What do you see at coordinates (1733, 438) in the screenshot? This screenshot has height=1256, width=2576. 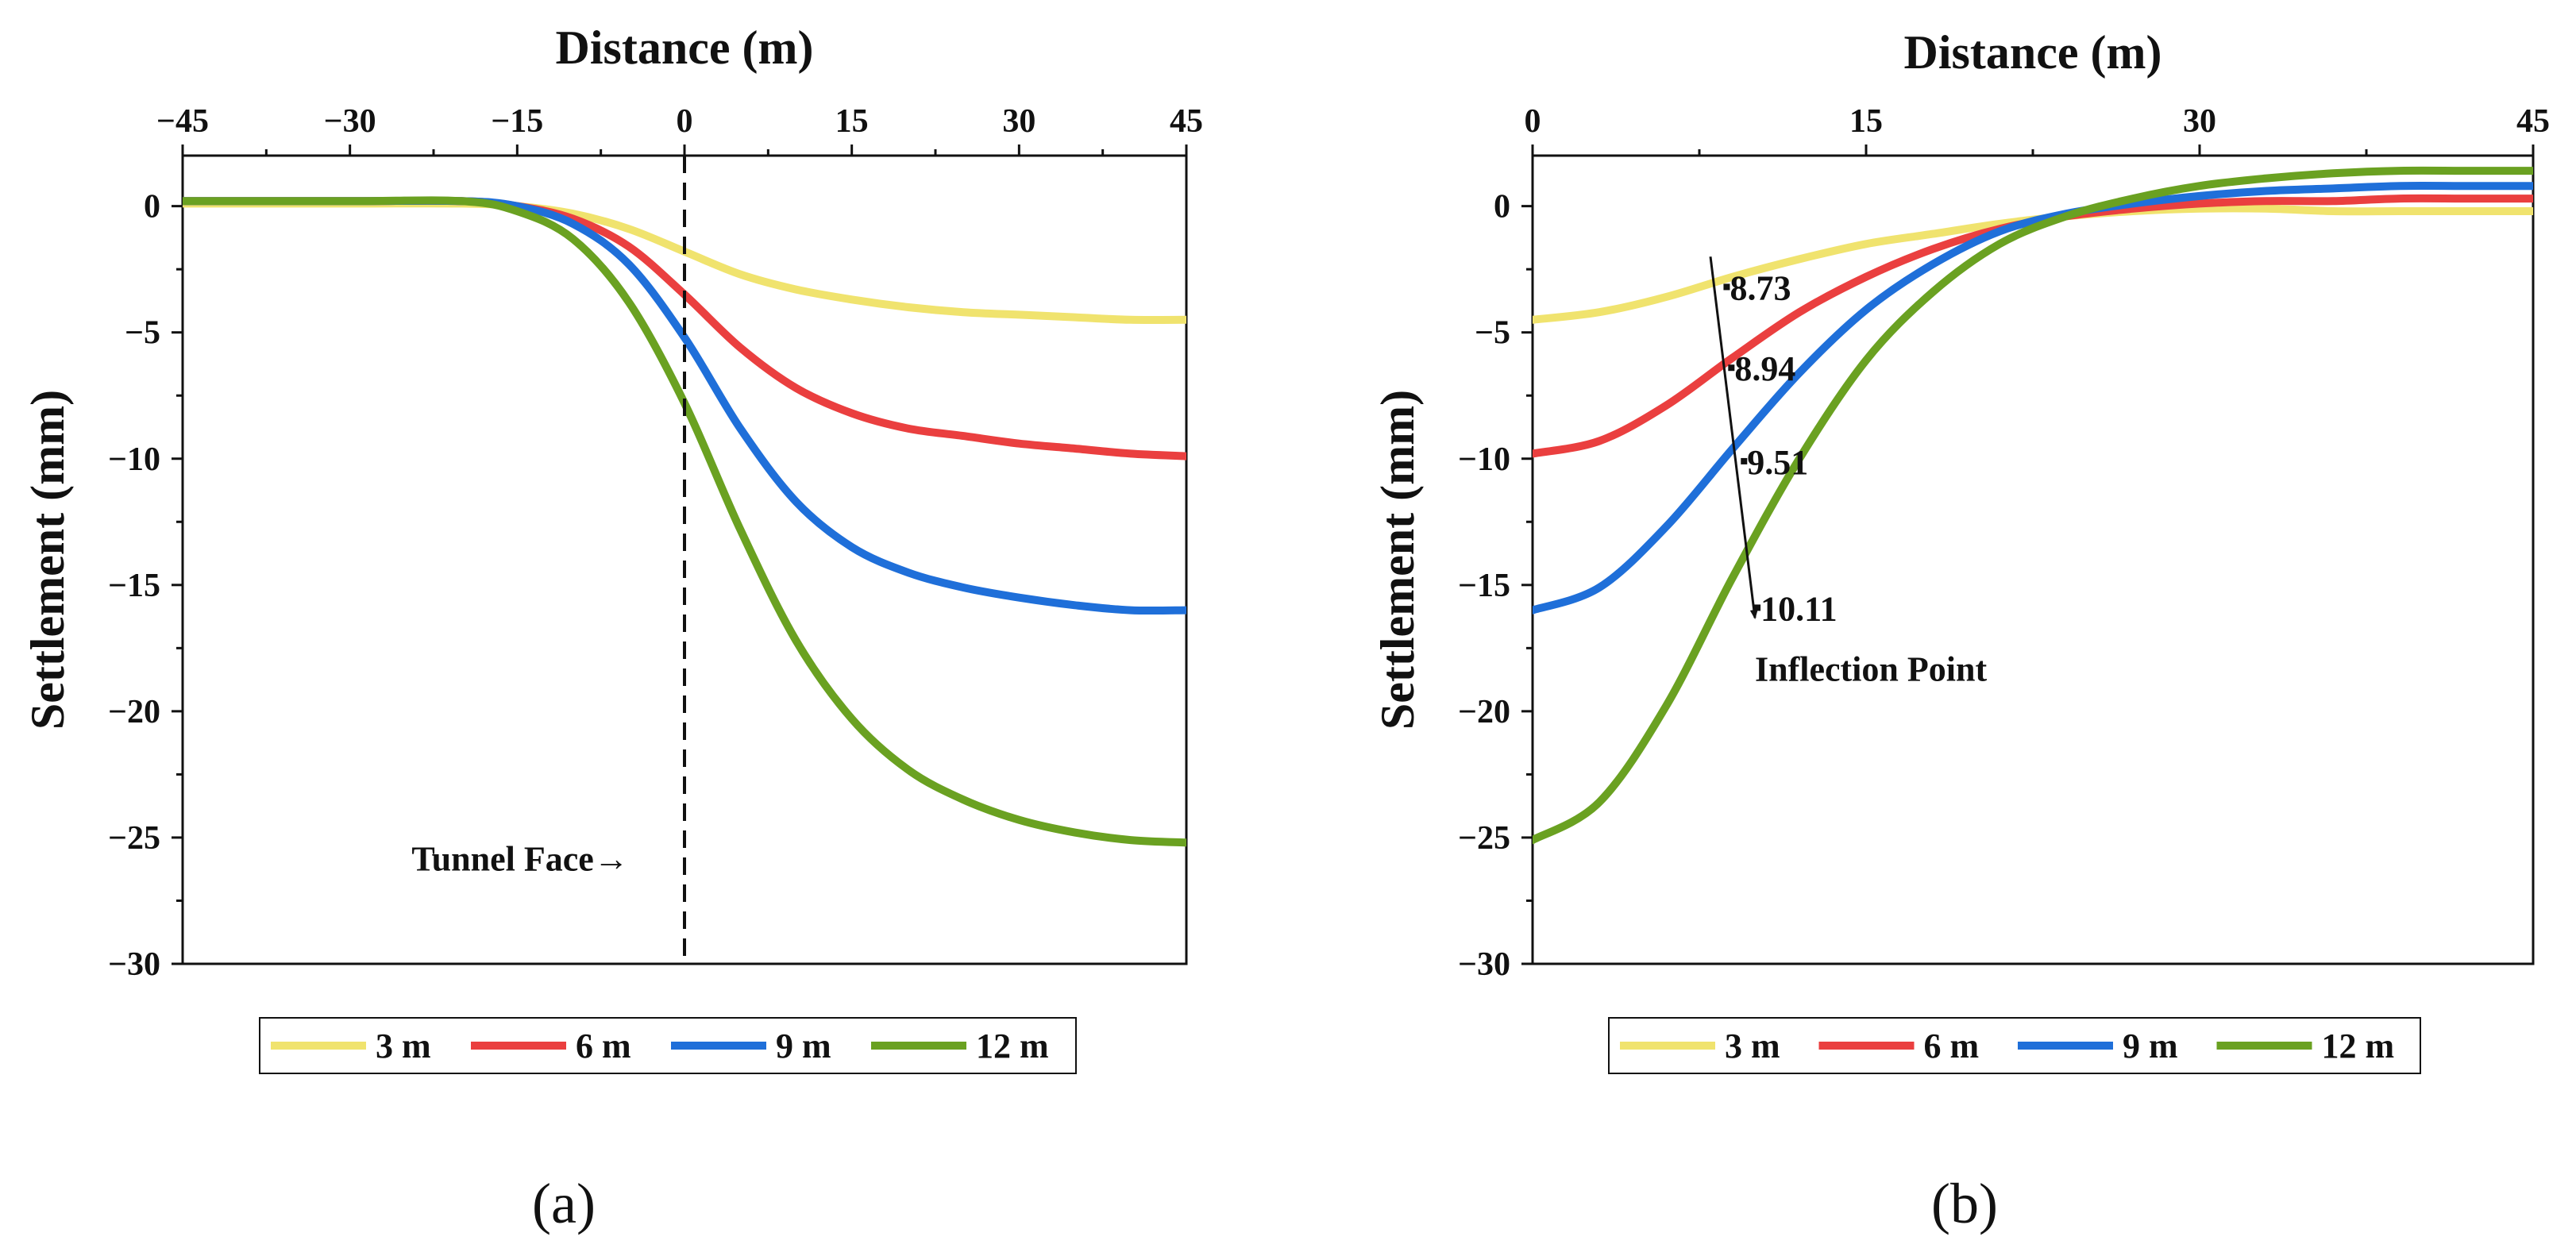 I see `inflection-arrow` at bounding box center [1733, 438].